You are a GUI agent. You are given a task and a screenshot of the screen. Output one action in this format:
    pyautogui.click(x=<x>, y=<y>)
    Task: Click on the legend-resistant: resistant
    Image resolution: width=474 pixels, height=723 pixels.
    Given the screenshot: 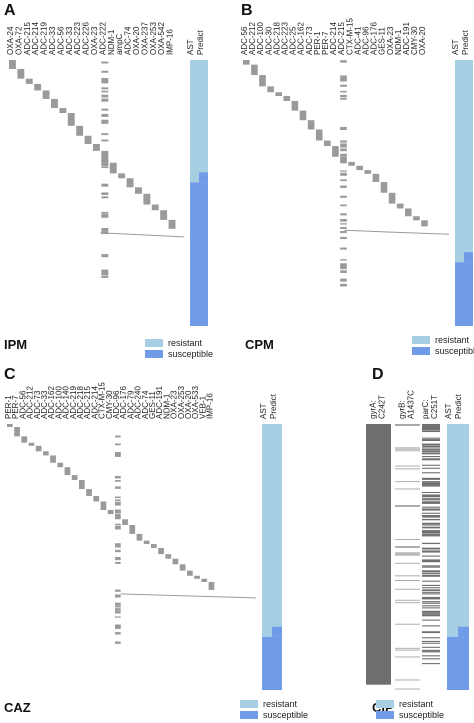 What is the action you would take?
    pyautogui.click(x=452, y=339)
    